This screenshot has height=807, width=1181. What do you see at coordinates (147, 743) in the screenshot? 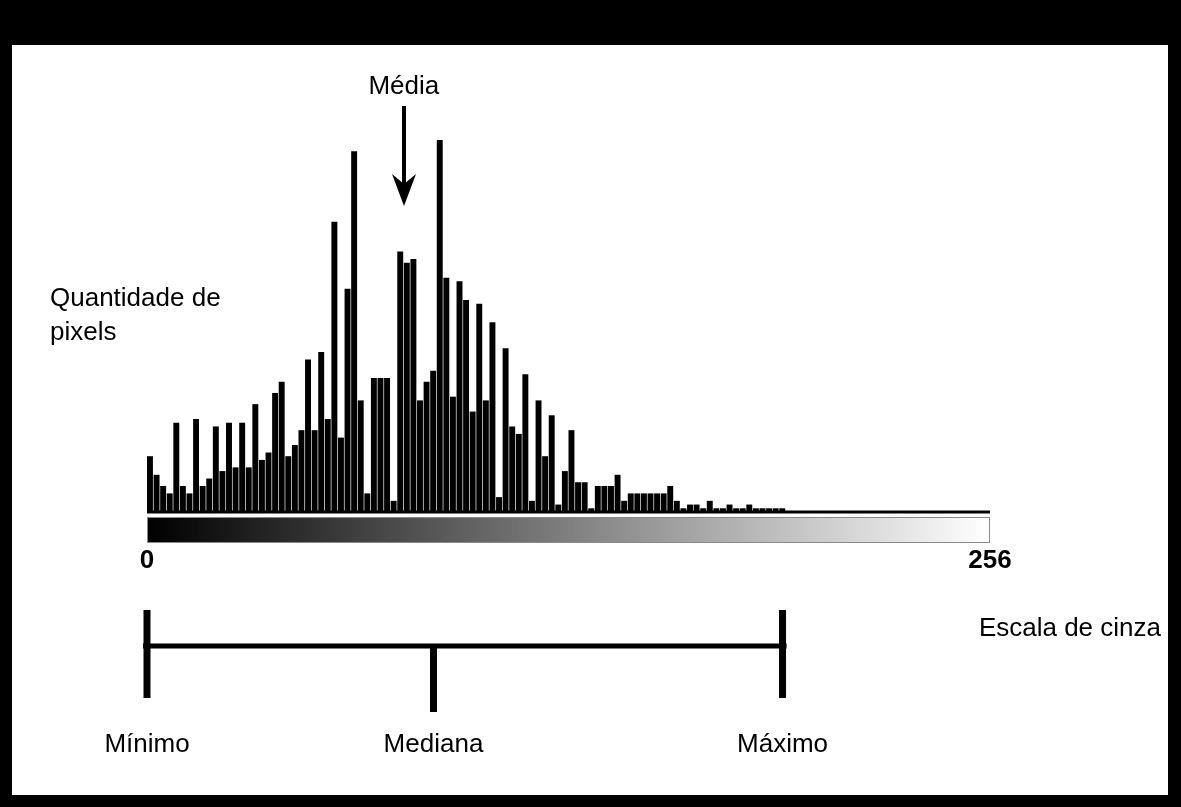
I see `annotation: Mínimo` at bounding box center [147, 743].